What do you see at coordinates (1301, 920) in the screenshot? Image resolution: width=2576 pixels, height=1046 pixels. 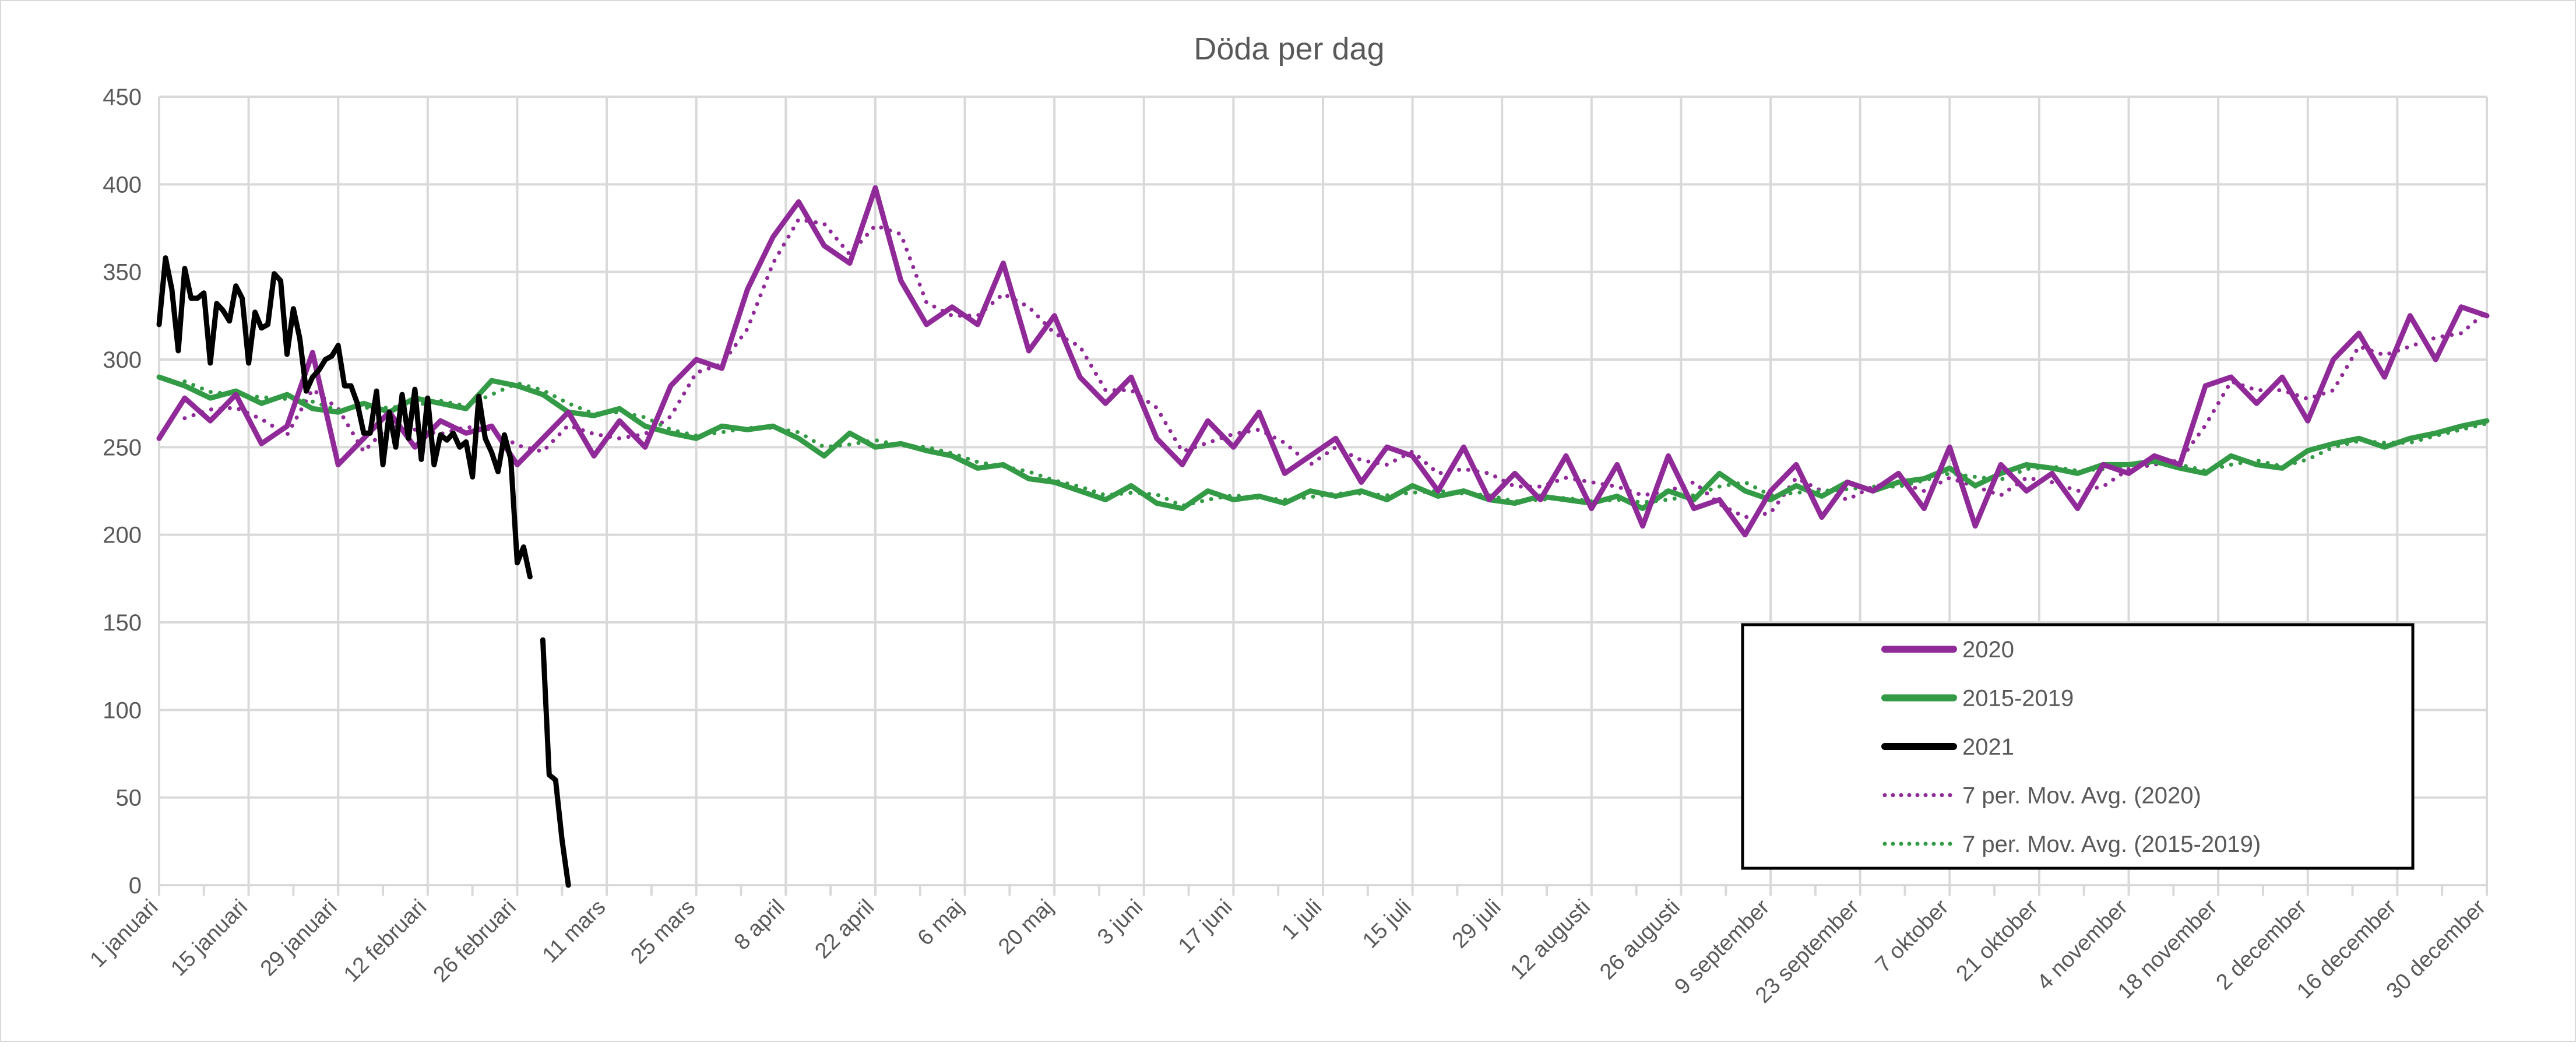 I see `x-tick-label: 1 juli` at bounding box center [1301, 920].